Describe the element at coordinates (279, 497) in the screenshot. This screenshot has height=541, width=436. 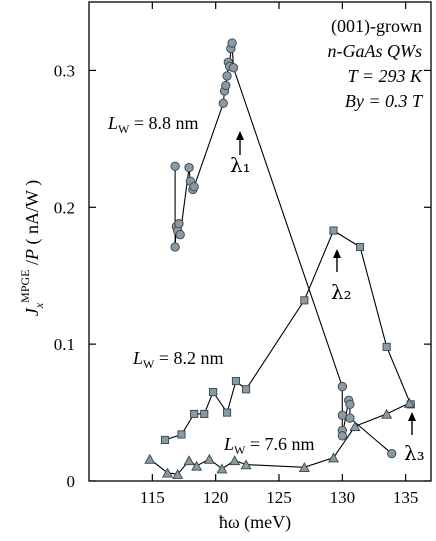
I see `x-tick-label: 125` at that location.